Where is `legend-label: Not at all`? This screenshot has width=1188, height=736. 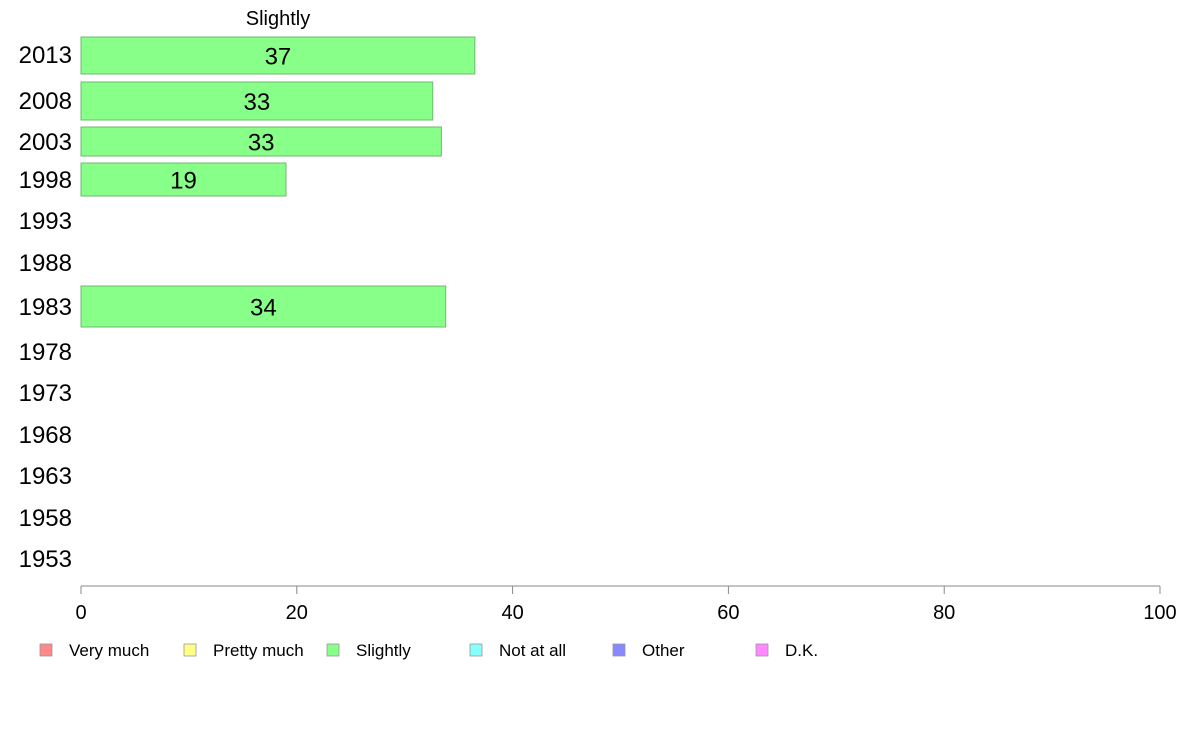
legend-label: Not at all is located at coordinates (532, 650).